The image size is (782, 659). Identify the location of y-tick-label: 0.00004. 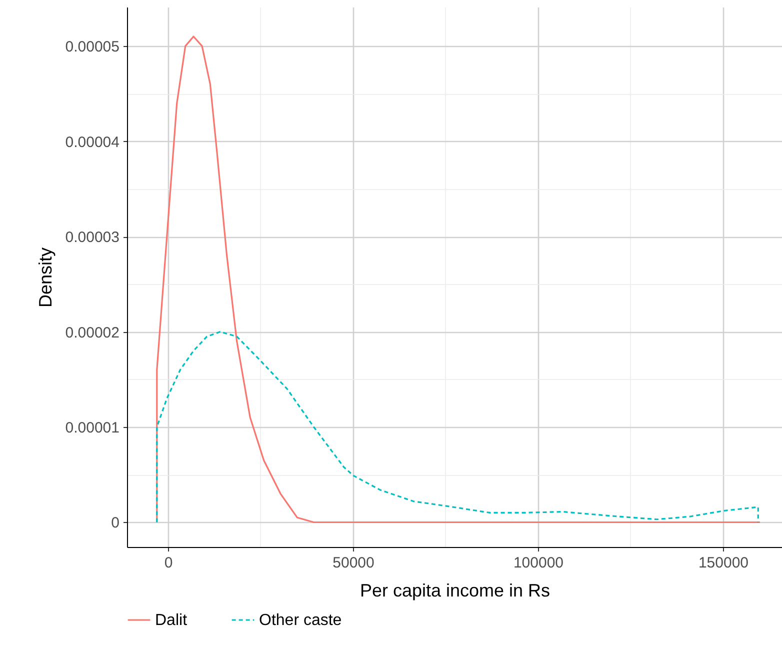
(92, 142).